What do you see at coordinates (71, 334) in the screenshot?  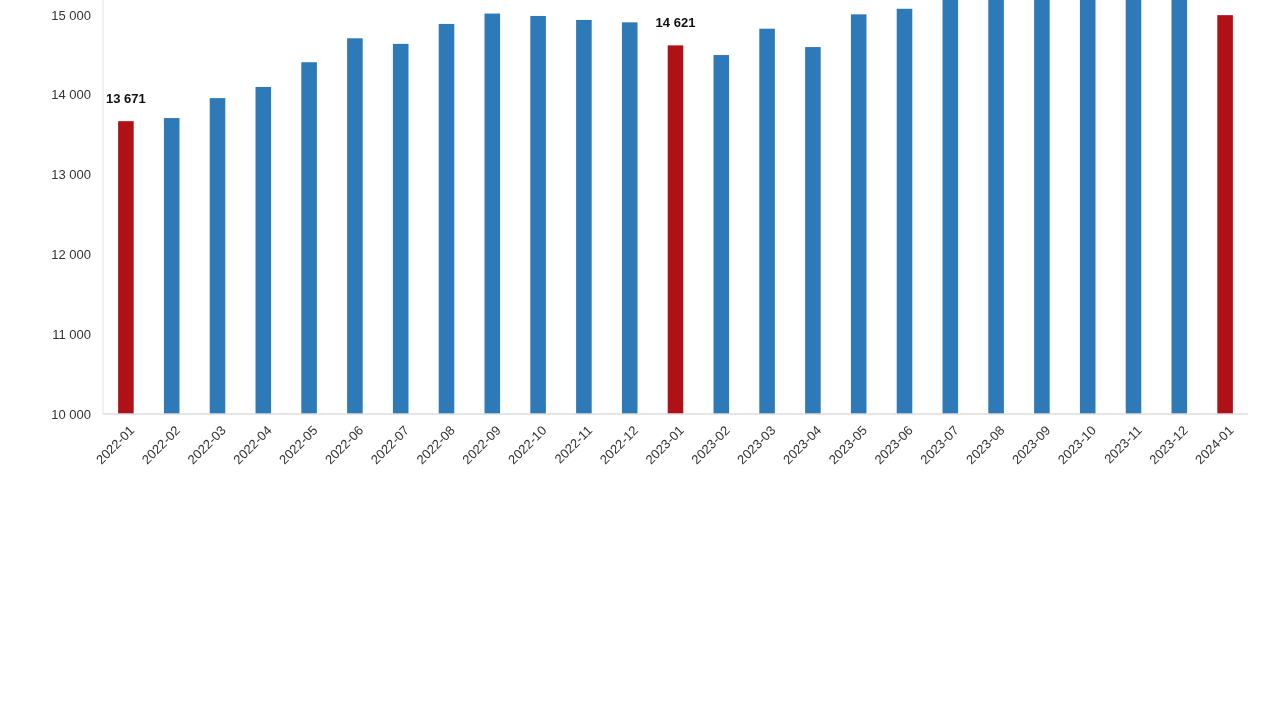 I see `y-tick-label: 11 000` at bounding box center [71, 334].